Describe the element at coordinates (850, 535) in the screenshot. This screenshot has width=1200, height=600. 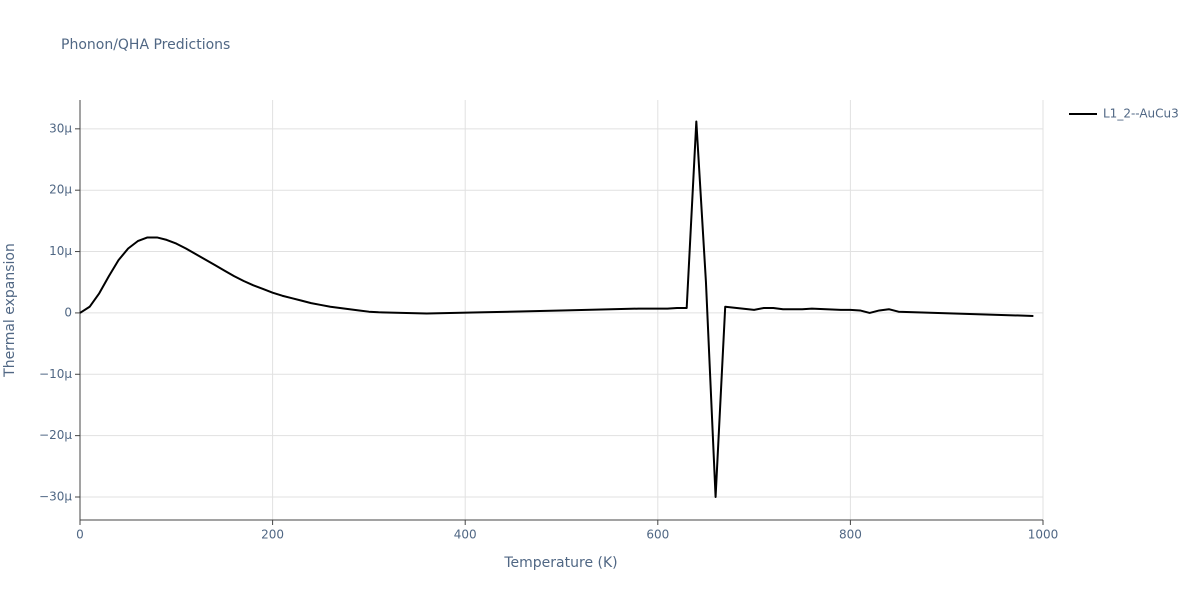
I see `x-tick-label: 800` at that location.